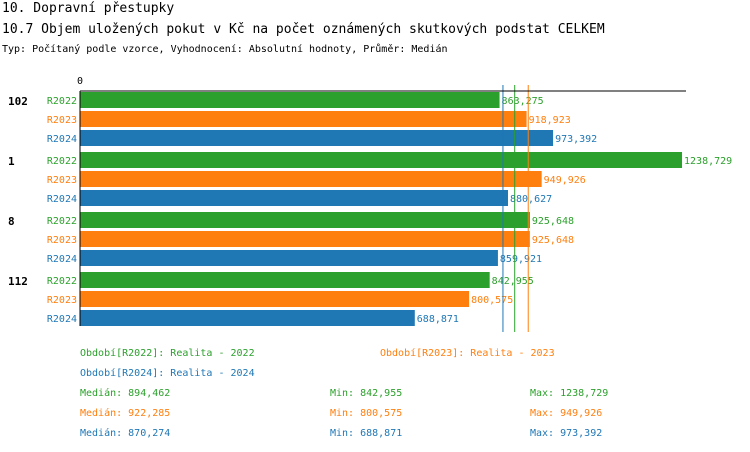 This screenshot has height=452, width=750. I want to click on series-label-R2024-102: R2024, so click(62, 139).